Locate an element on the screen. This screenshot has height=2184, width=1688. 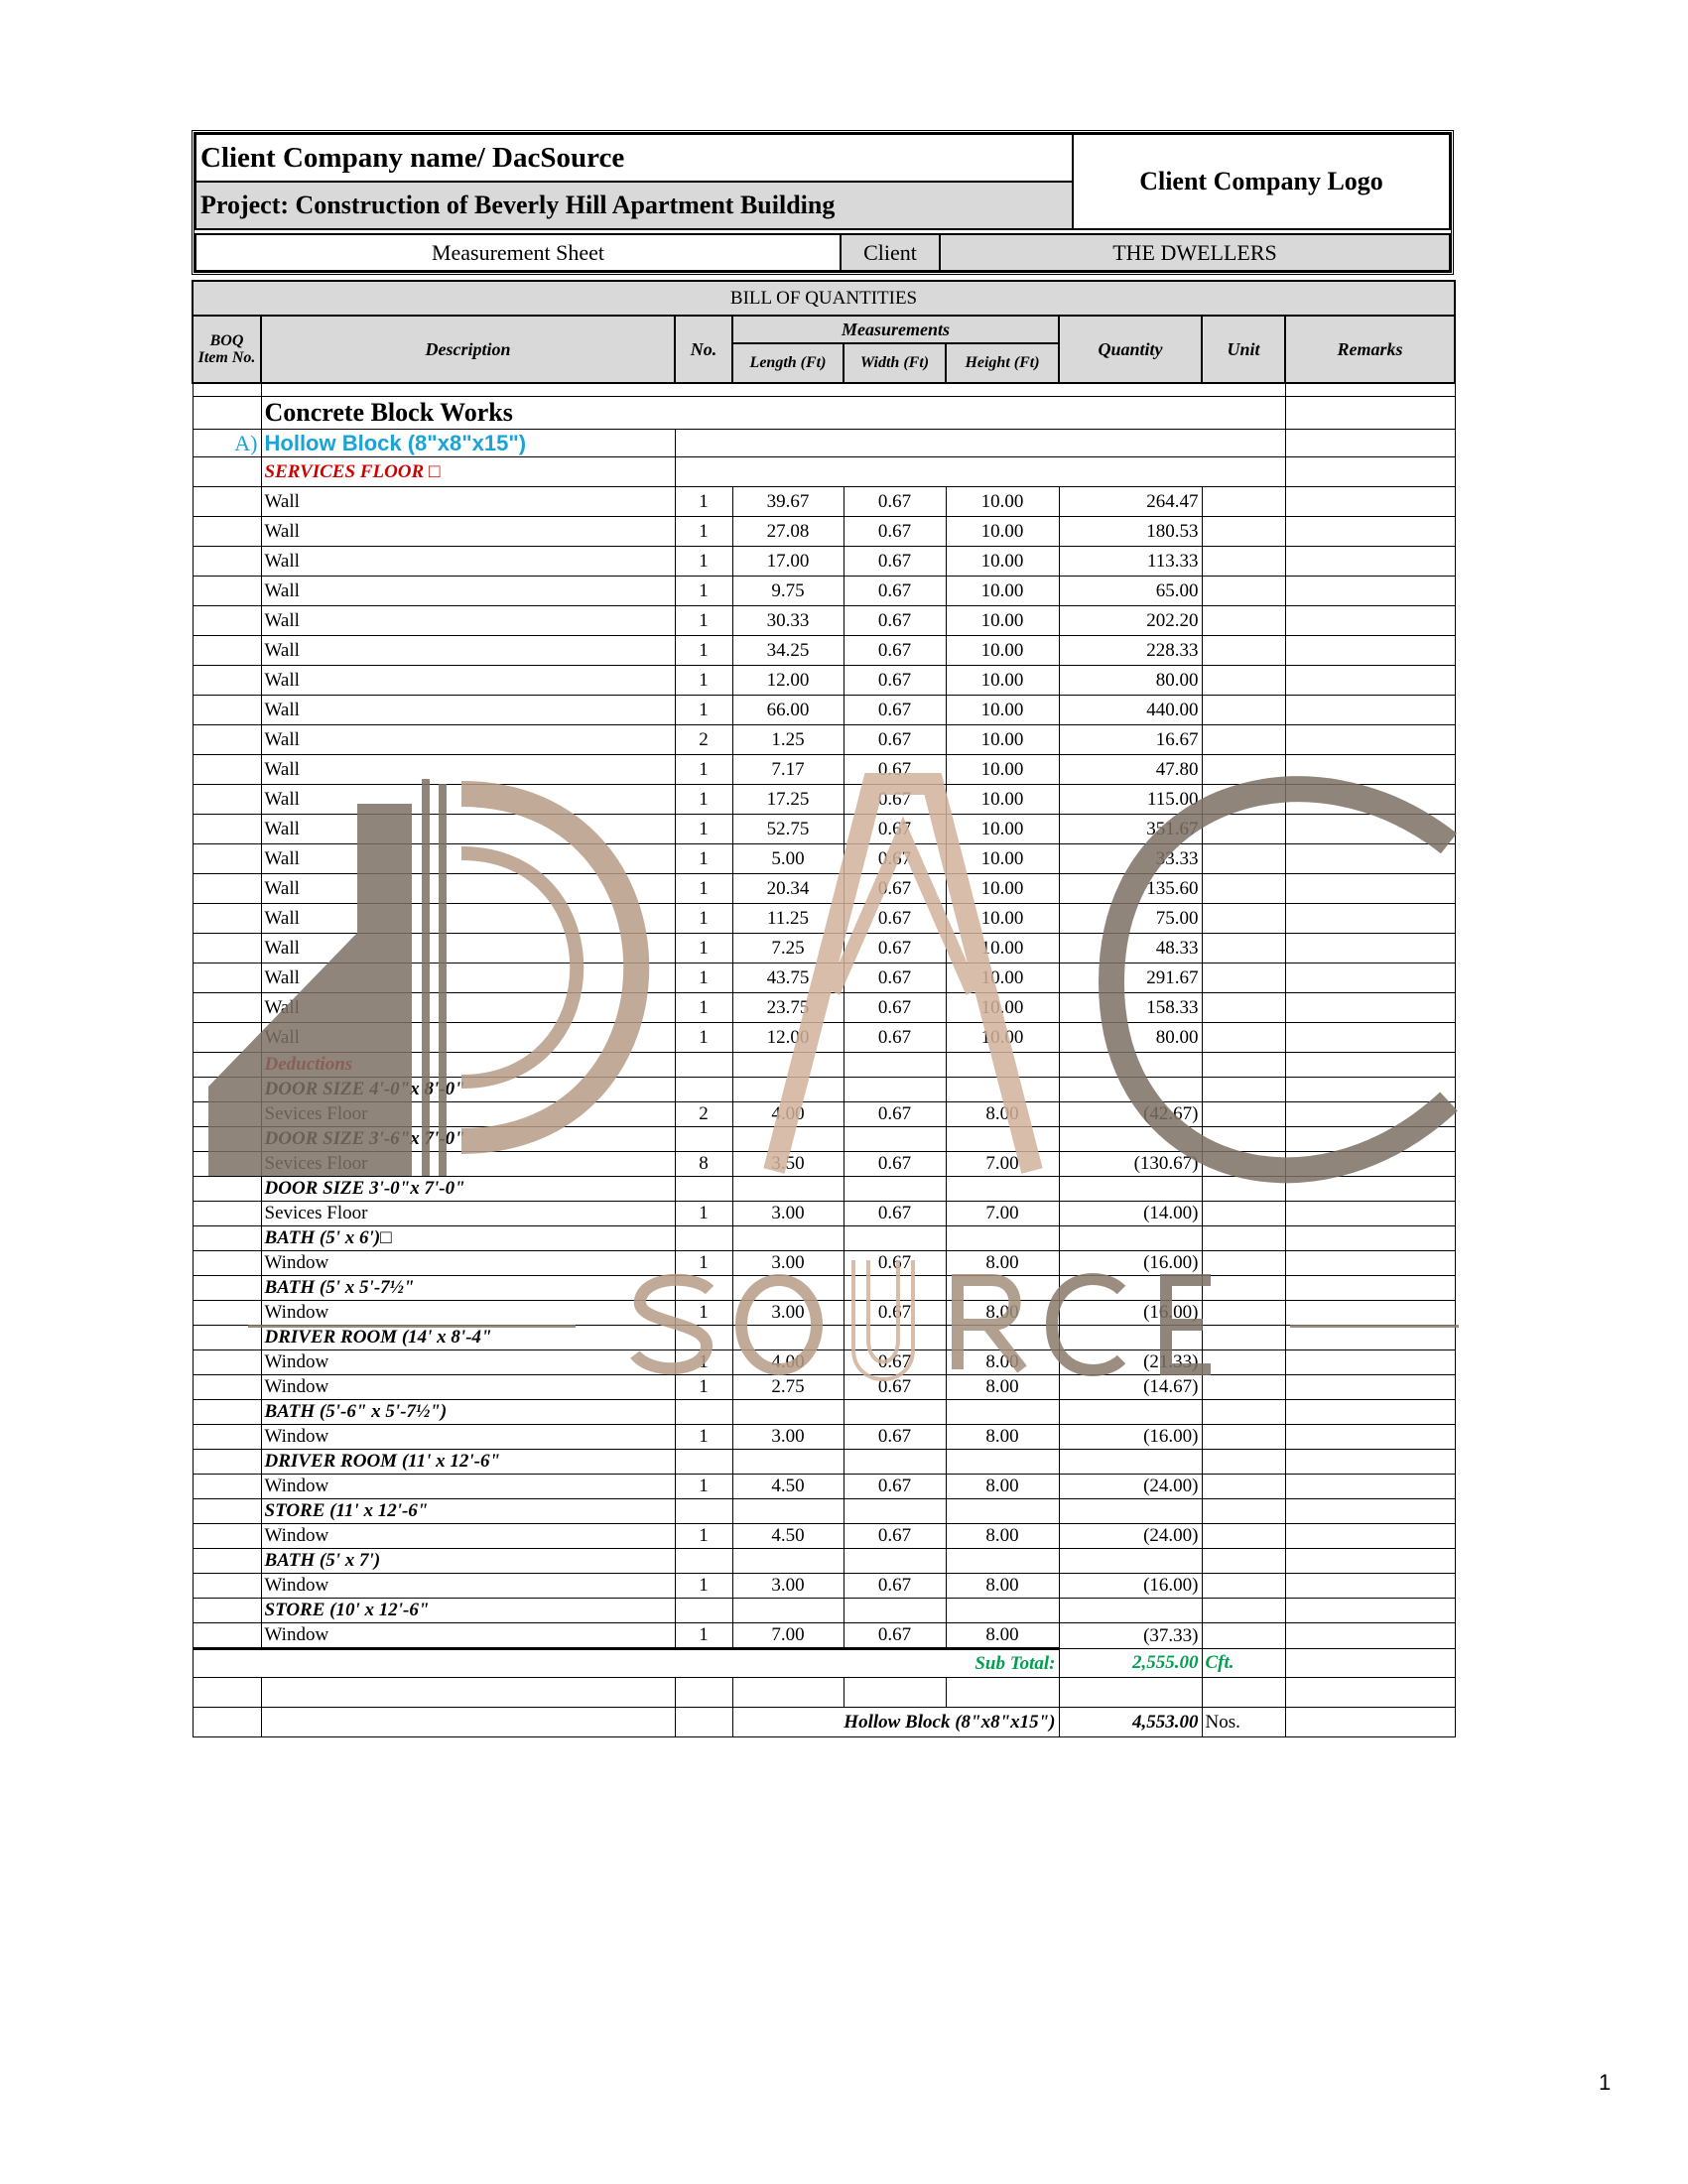
cell-length: 34.25 is located at coordinates (788, 650).